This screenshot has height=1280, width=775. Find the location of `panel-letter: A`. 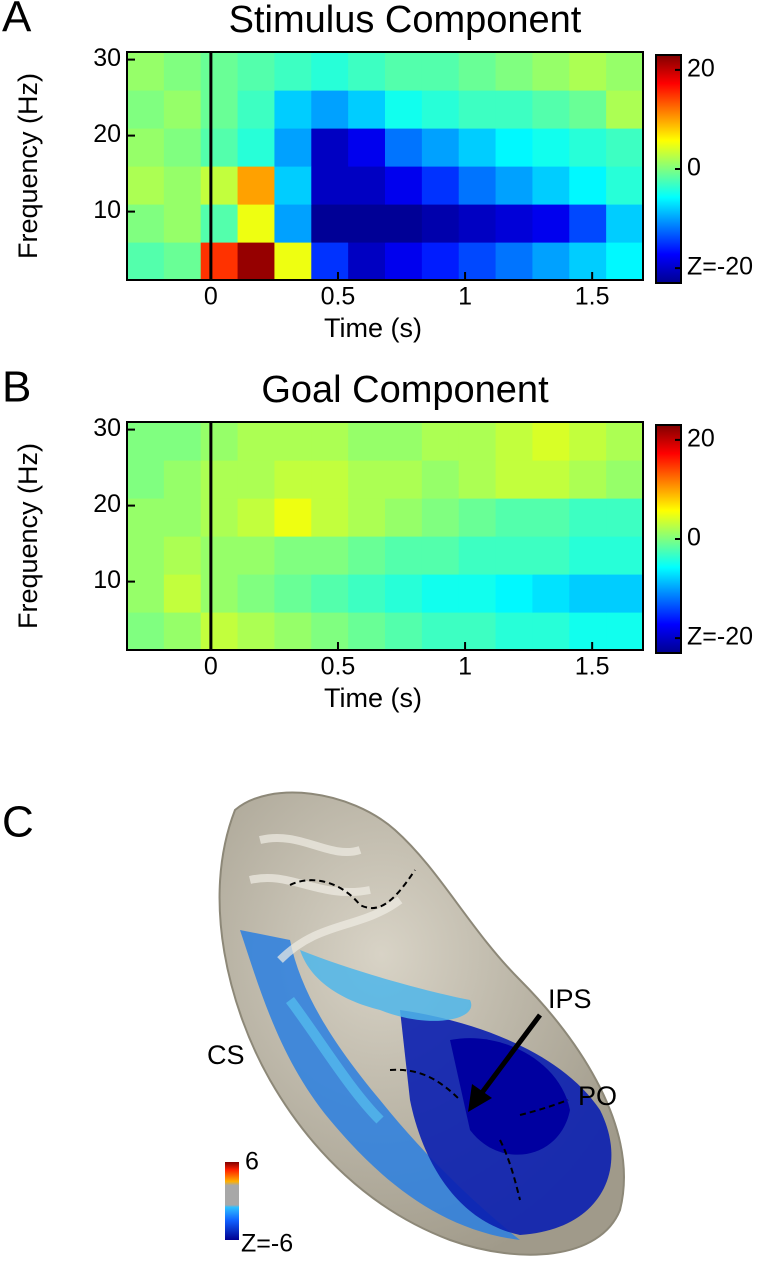

panel-letter: A is located at coordinates (17, 21).